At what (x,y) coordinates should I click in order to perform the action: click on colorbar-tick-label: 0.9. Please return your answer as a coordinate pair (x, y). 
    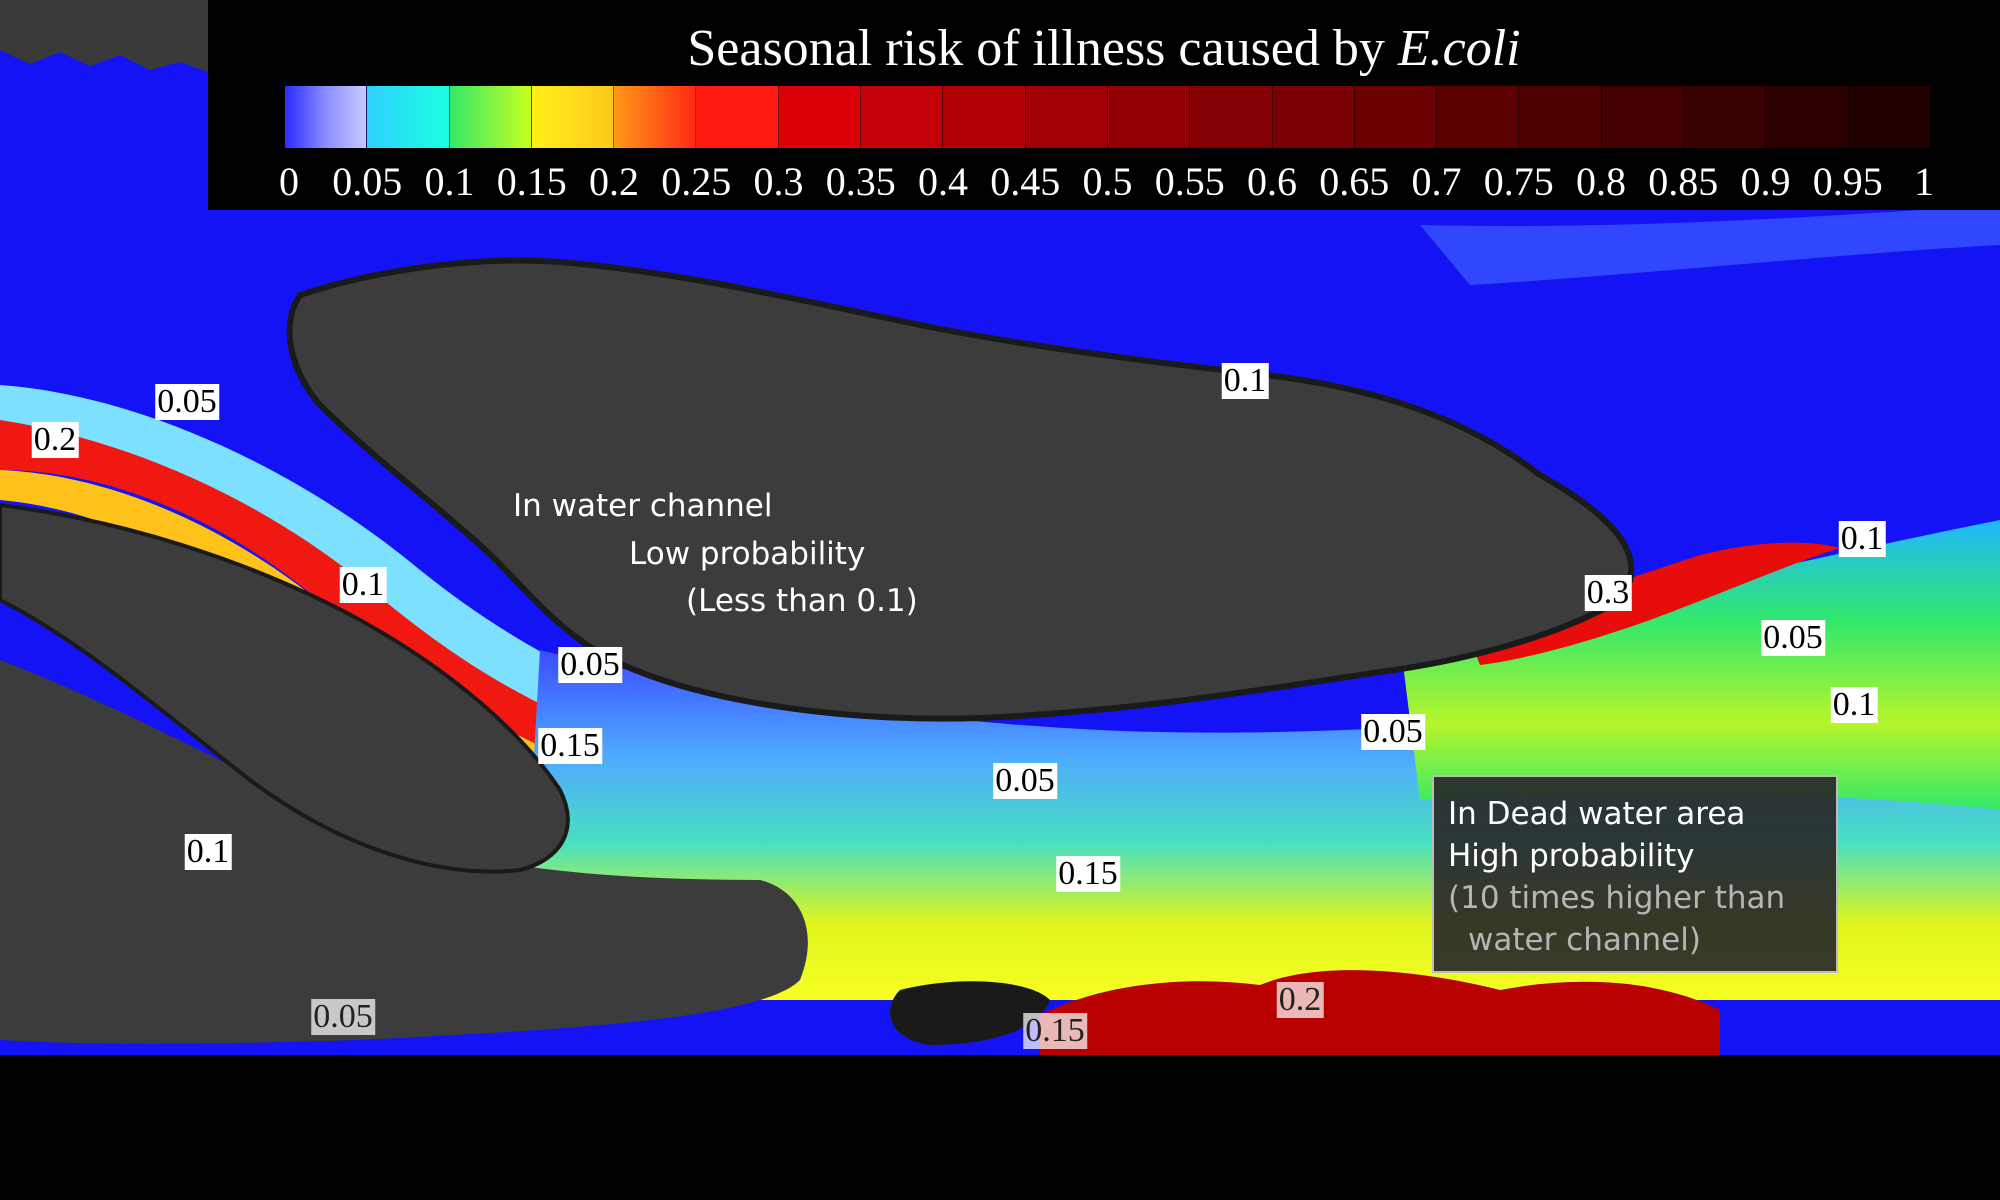
    Looking at the image, I should click on (1765, 181).